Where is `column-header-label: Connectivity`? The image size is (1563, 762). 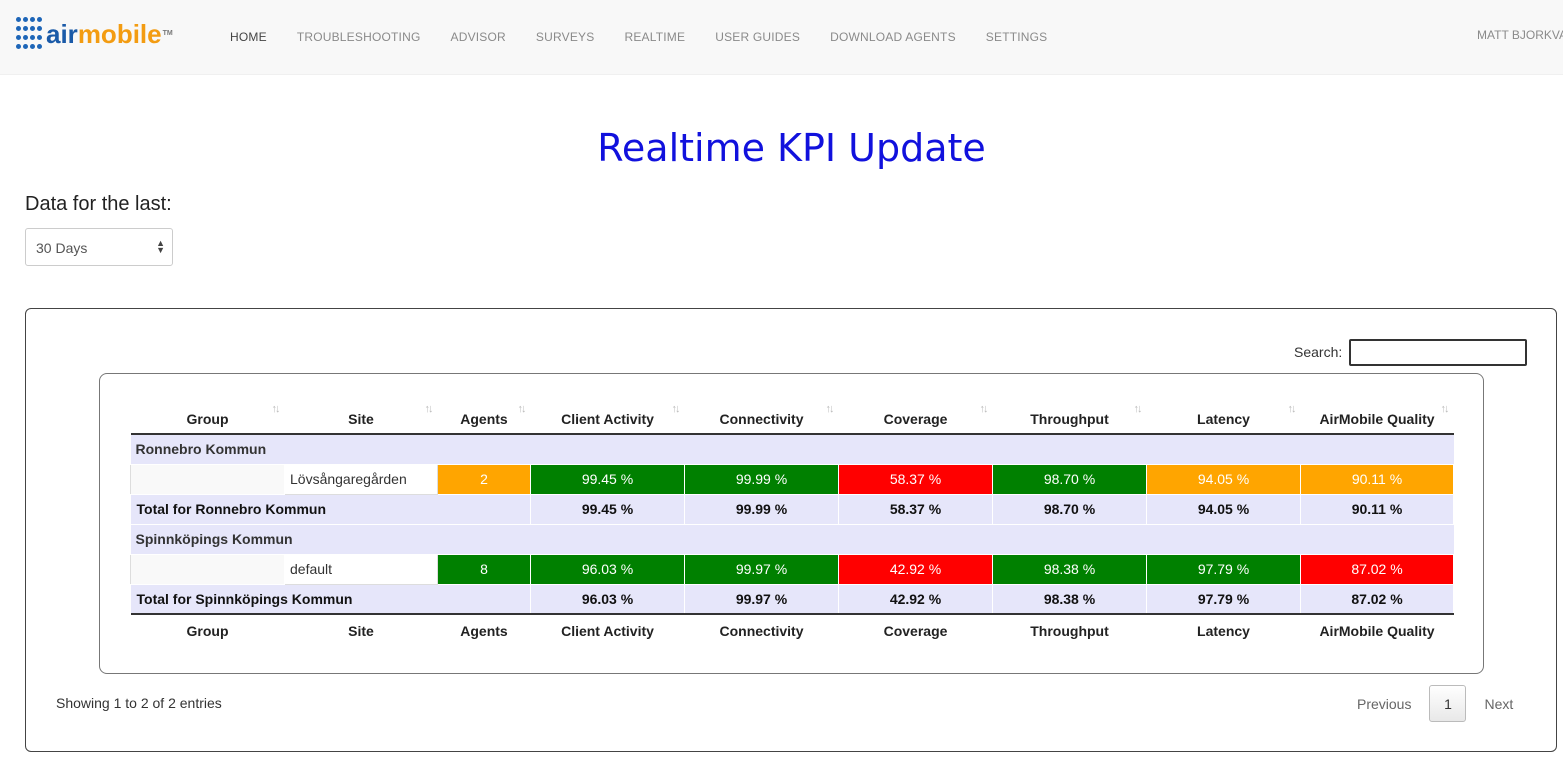
column-header-label: Connectivity is located at coordinates (761, 419).